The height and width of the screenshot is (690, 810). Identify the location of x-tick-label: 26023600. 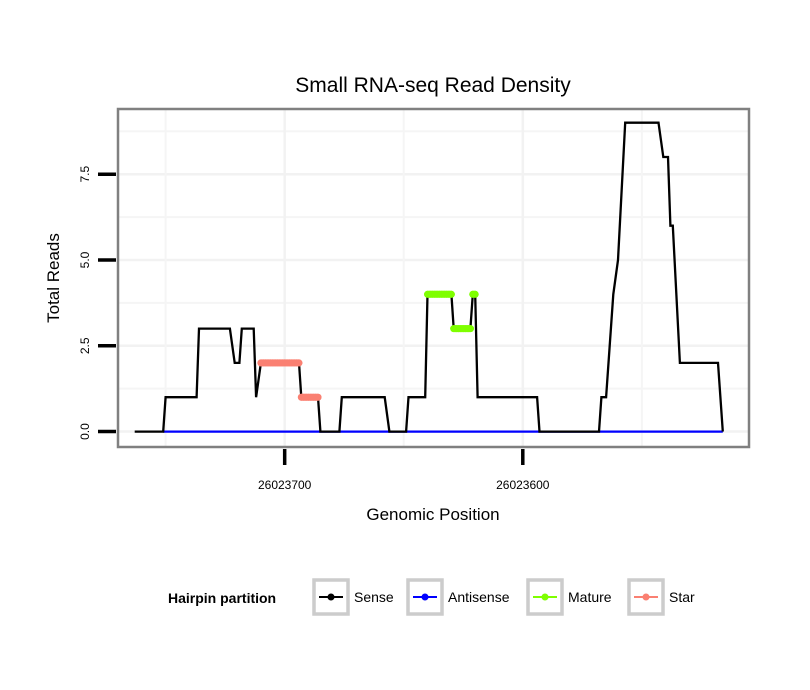
(523, 485).